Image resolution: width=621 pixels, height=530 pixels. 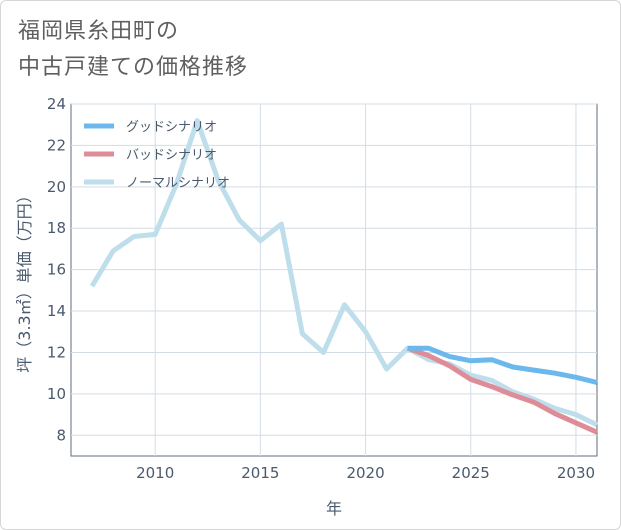 I want to click on y-tick-label: 10, so click(x=56, y=394).